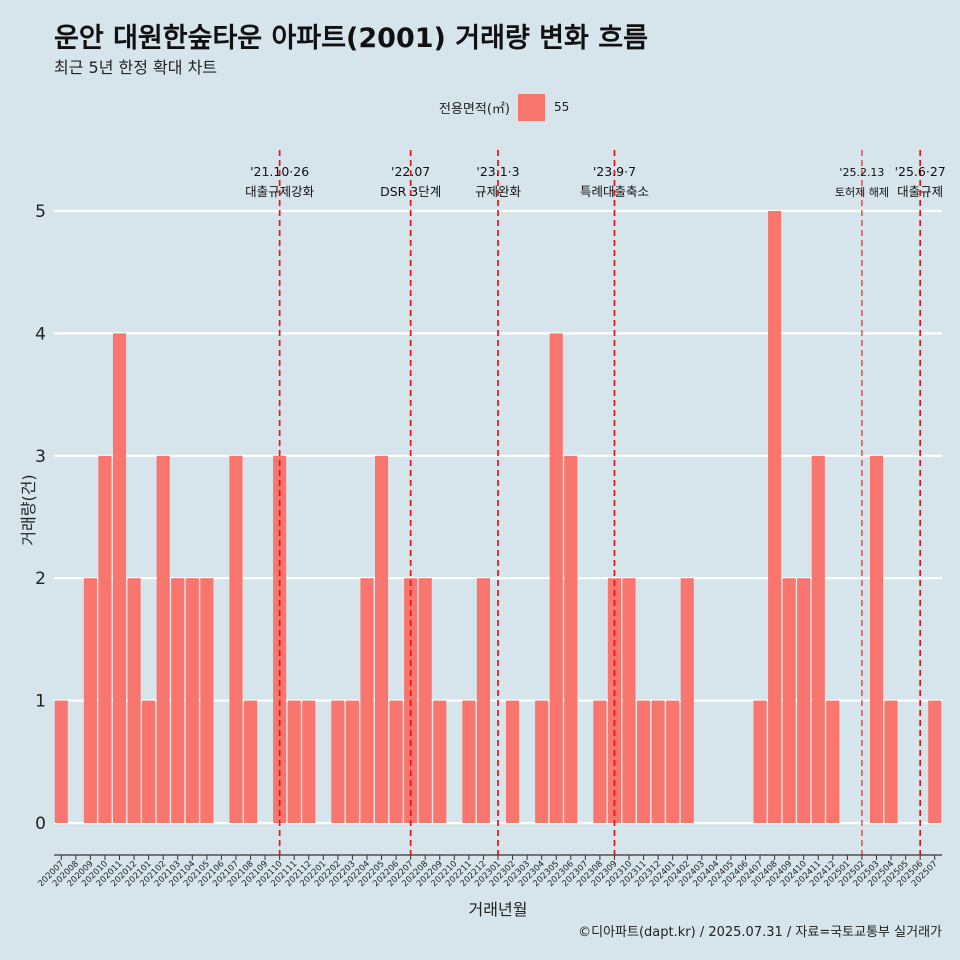 Image resolution: width=960 pixels, height=960 pixels. Describe the element at coordinates (40, 457) in the screenshot. I see `y-tick-label: 3` at that location.